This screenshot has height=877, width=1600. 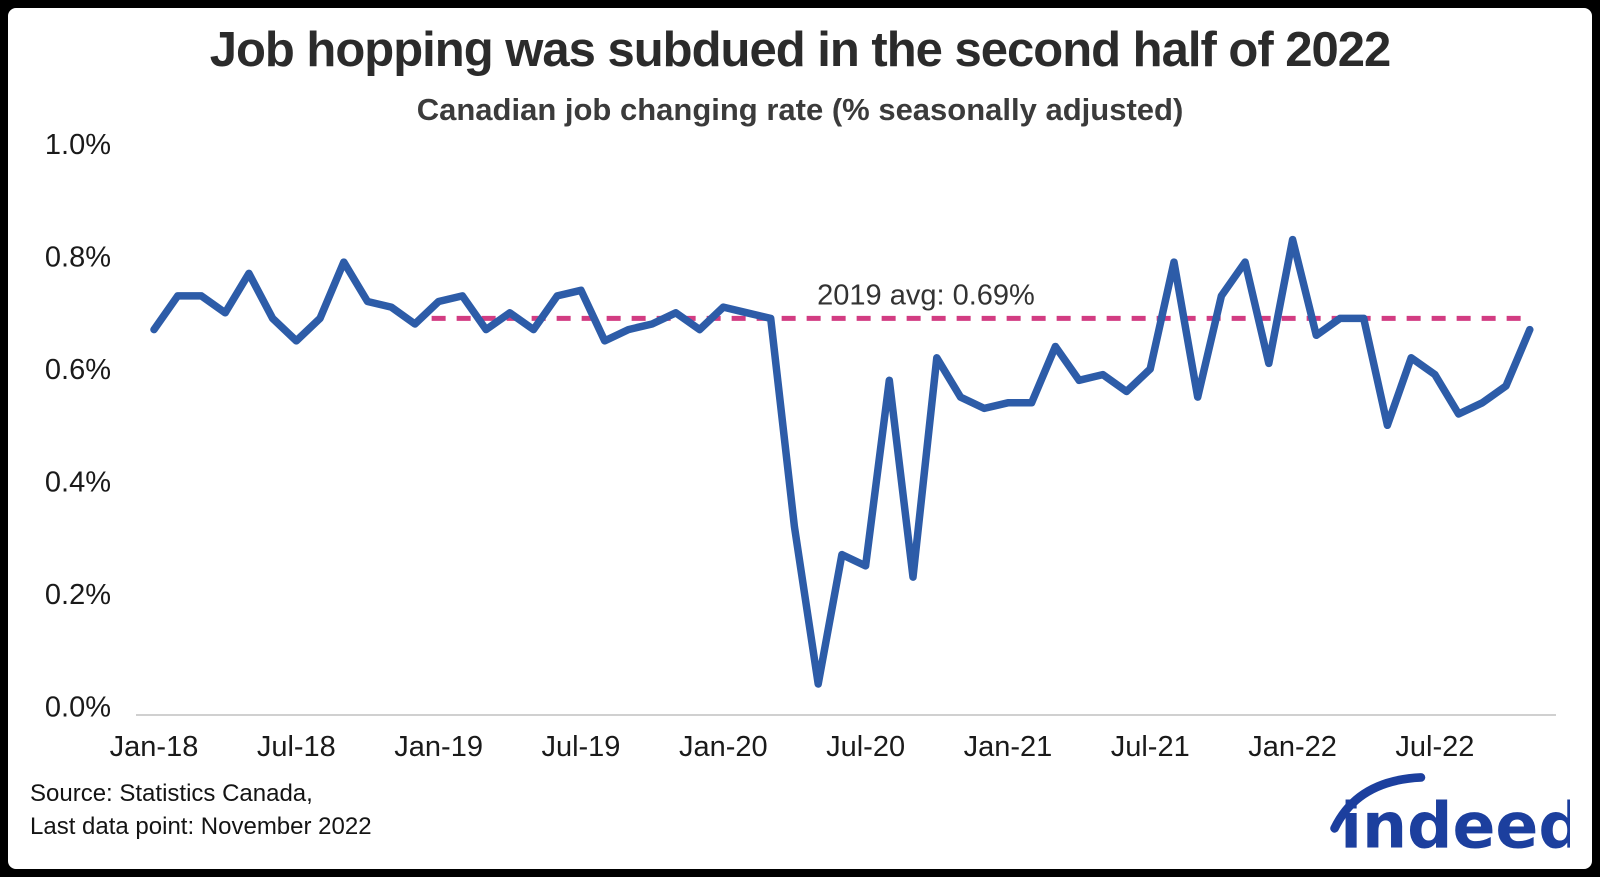 What do you see at coordinates (723, 747) in the screenshot?
I see `x-tick-label: Jan-20` at bounding box center [723, 747].